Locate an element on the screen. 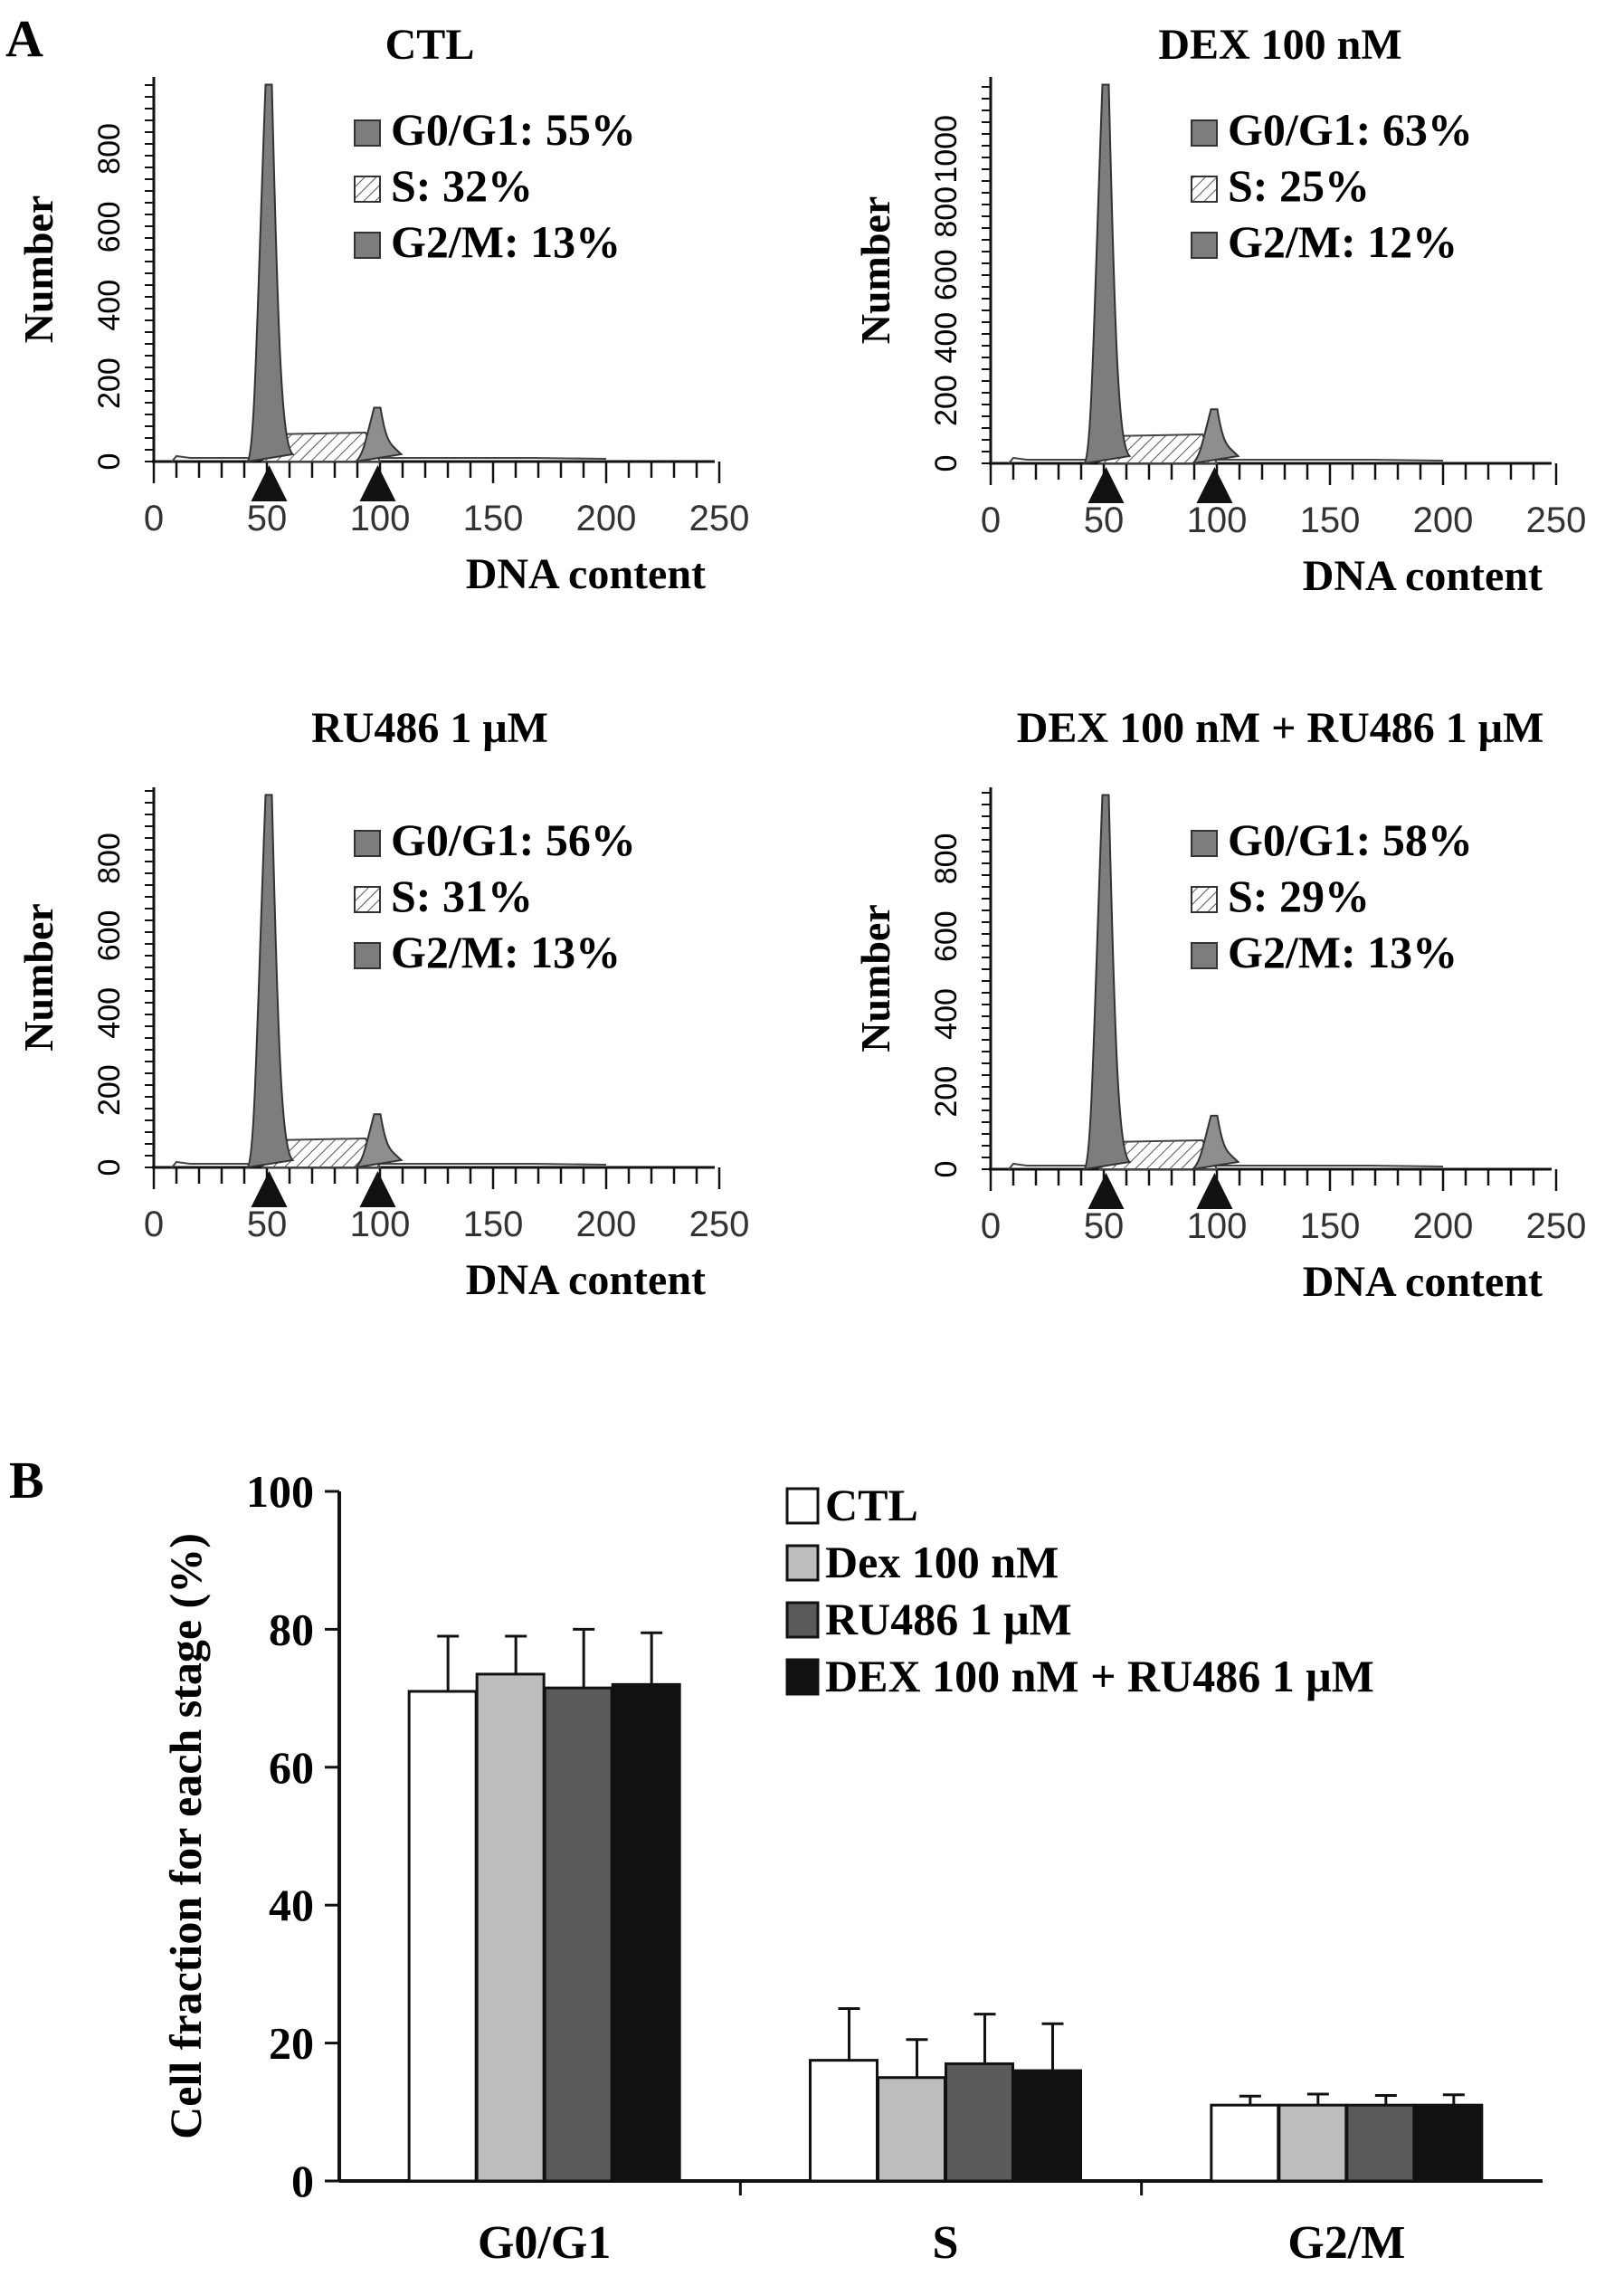 The width and height of the screenshot is (1624, 2276). legend-label: Dex 100 nM is located at coordinates (942, 1562).